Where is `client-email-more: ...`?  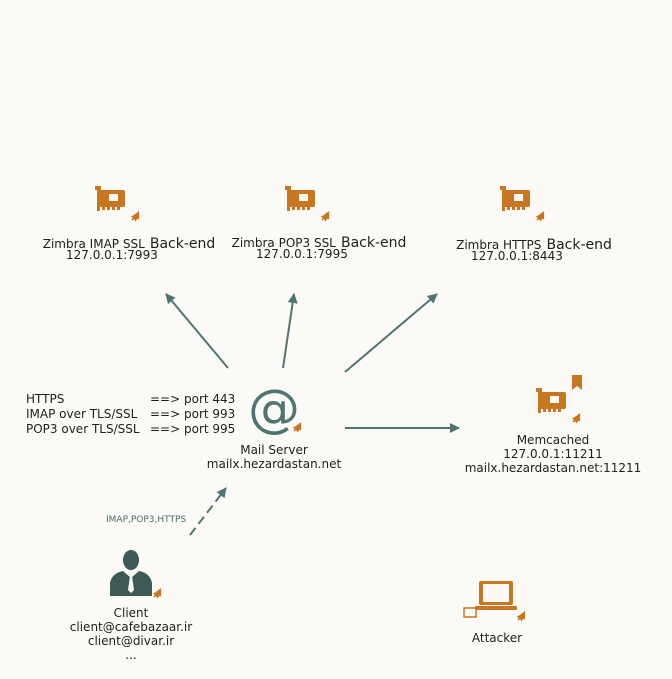
client-email-more: ... is located at coordinates (131, 655).